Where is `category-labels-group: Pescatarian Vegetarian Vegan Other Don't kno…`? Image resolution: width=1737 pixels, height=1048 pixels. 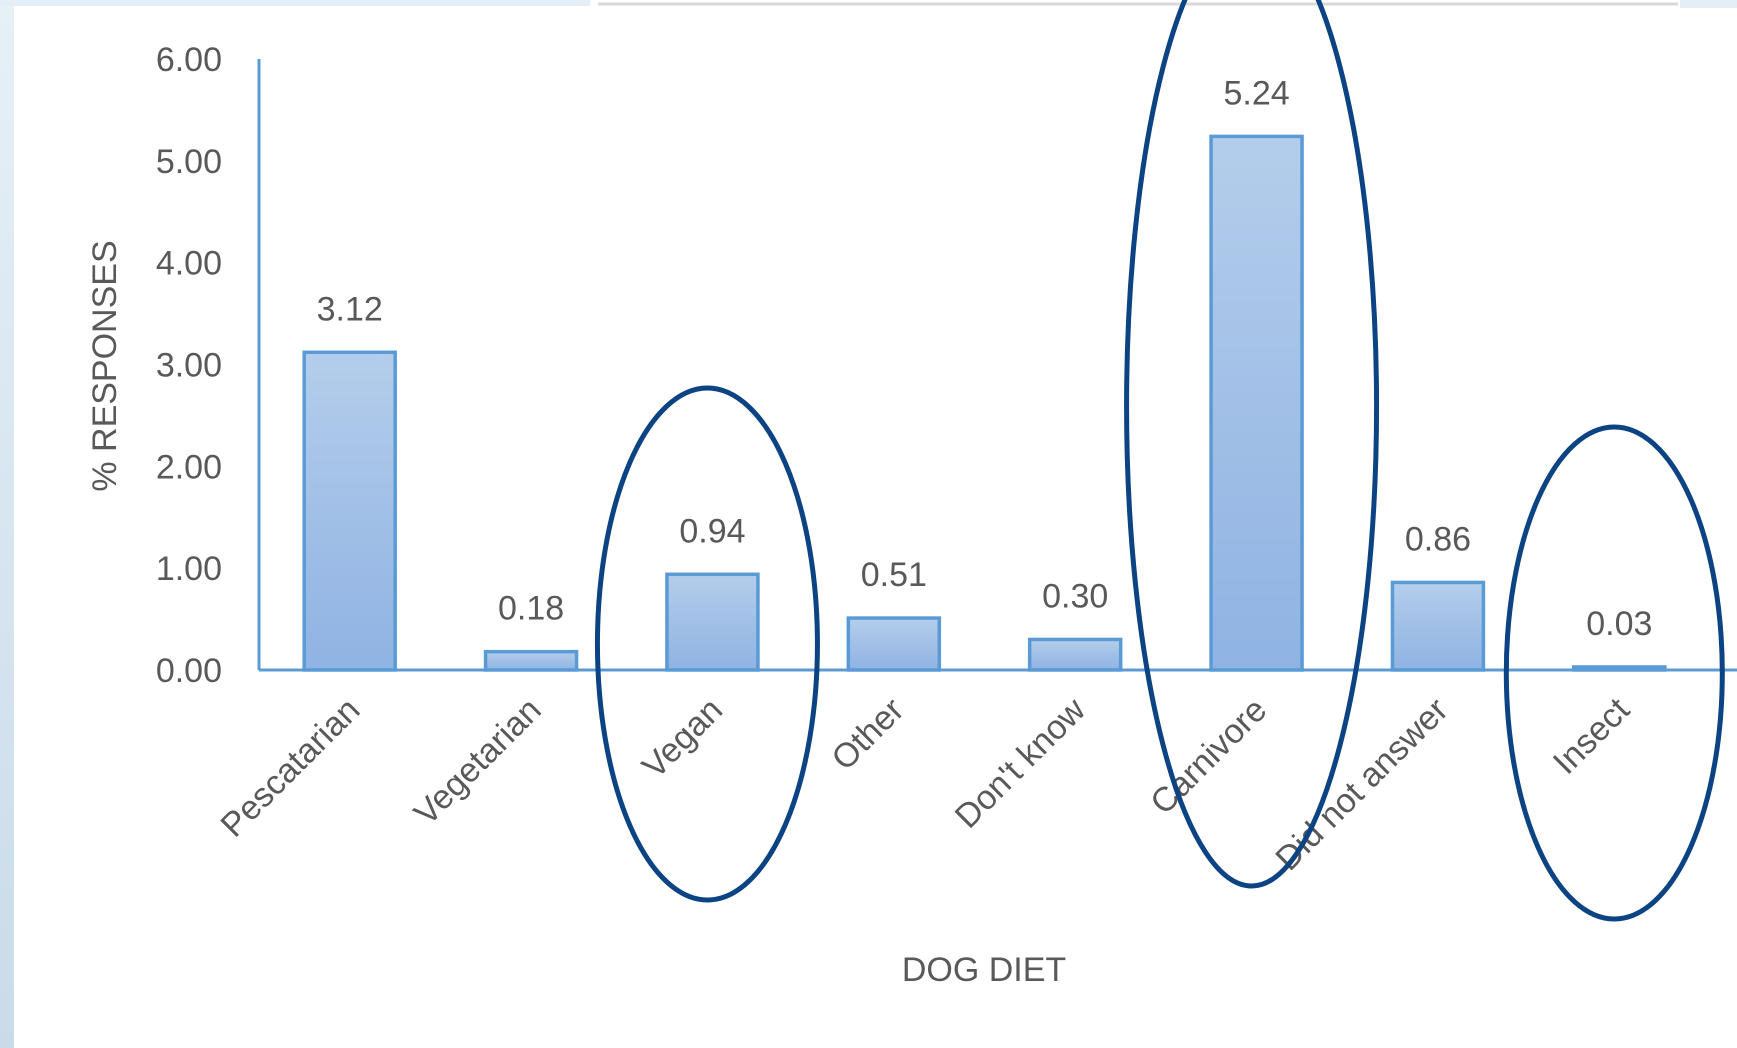
category-labels-group: Pescatarian Vegetarian Vegan Other Don't kno… is located at coordinates (926, 784).